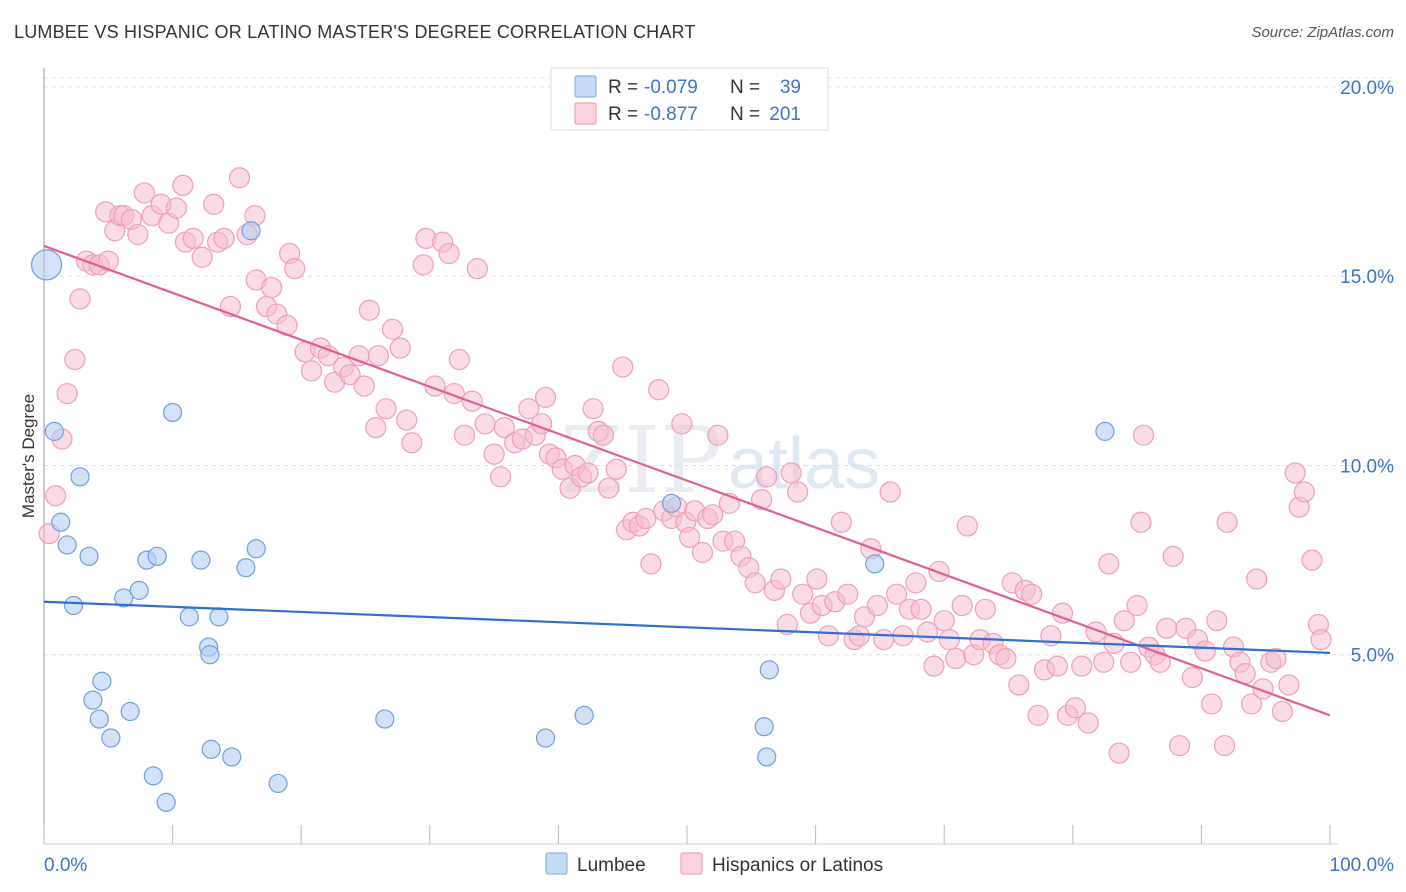 The height and width of the screenshot is (892, 1406). I want to click on legend-top: R = -0.079 N = 39 R = -0.877 N = 201, so click(689, 99).